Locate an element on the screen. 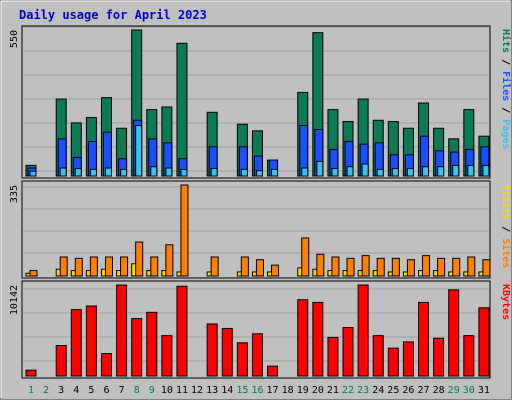 The image size is (512, 400). axis-max-label: 335 is located at coordinates (14, 194).